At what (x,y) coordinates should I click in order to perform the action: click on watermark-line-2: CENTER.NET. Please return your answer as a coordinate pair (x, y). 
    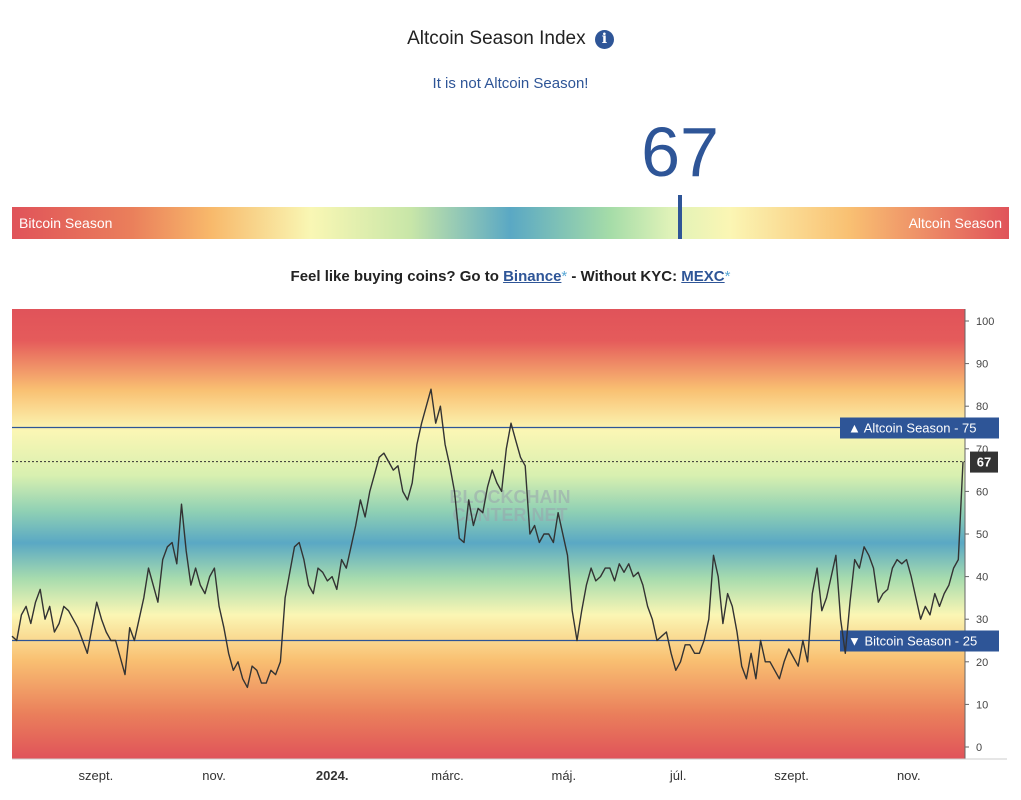
    Looking at the image, I should click on (509, 515).